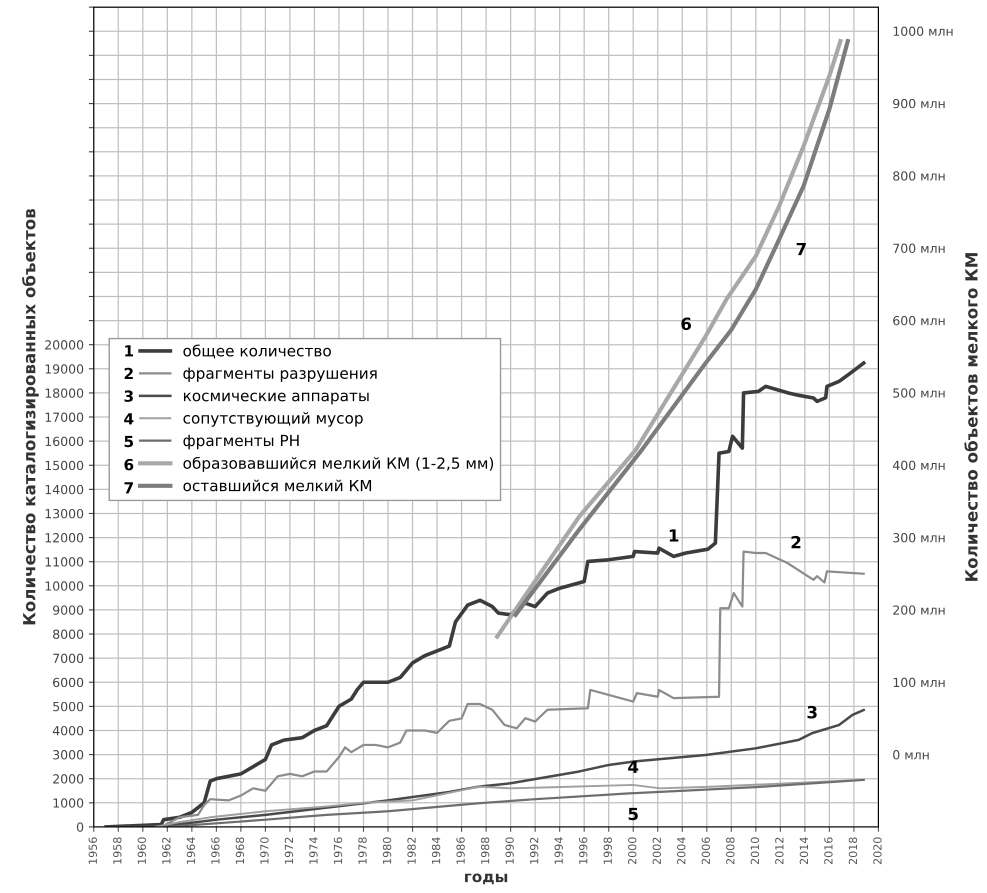 This screenshot has height=893, width=987. What do you see at coordinates (65, 393) in the screenshot?
I see `y-tick-label: 18000` at bounding box center [65, 393].